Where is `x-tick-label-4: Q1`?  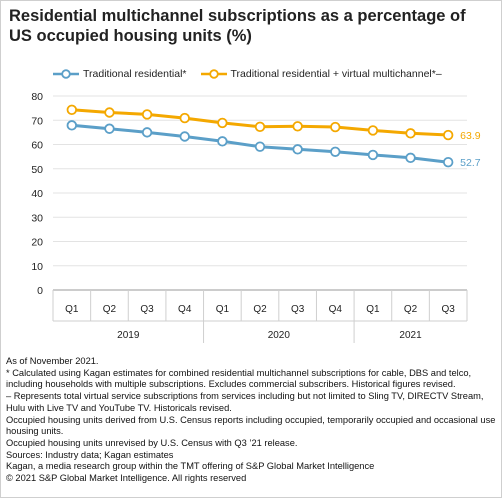
x-tick-label-4: Q1 is located at coordinates (223, 309).